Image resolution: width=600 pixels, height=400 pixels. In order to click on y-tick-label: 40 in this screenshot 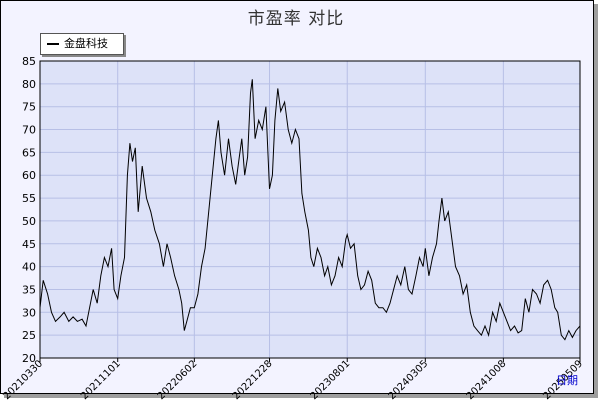, I will do `click(29, 267)`.